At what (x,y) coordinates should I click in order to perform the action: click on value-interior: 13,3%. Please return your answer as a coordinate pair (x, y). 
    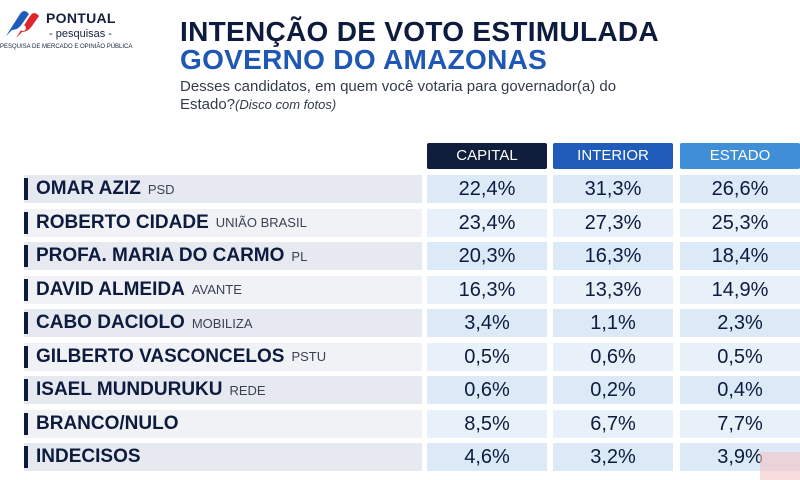
    Looking at the image, I should click on (613, 289).